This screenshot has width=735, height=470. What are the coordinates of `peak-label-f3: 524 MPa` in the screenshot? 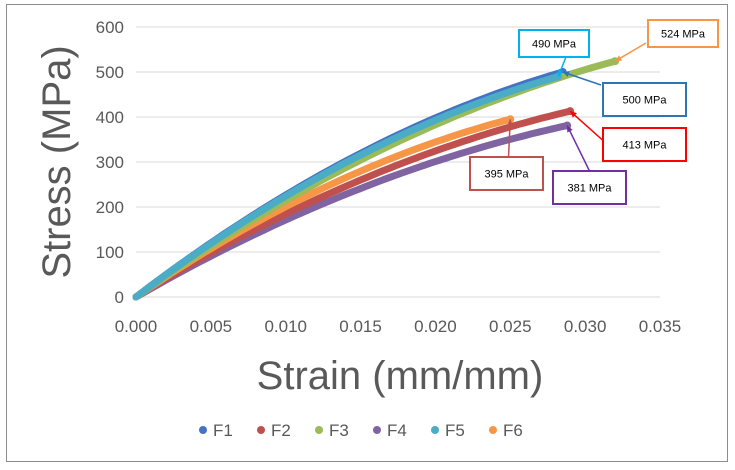 It's located at (683, 35).